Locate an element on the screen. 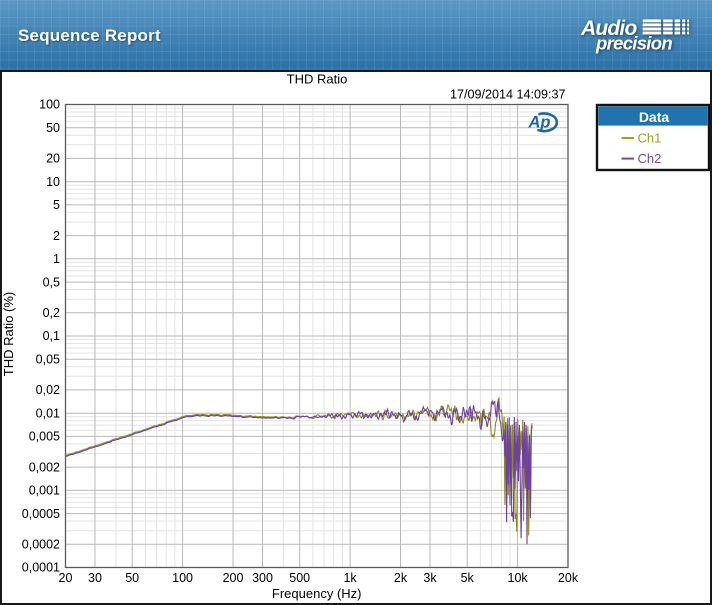 This screenshot has height=605, width=712. svg-text: Frequency (Hz) is located at coordinates (317, 593).